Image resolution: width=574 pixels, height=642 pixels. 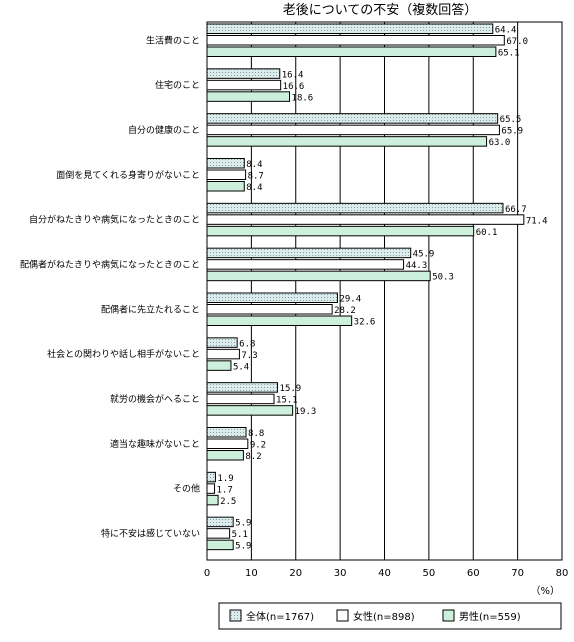 I want to click on x-tick-label: 30, so click(x=340, y=573).